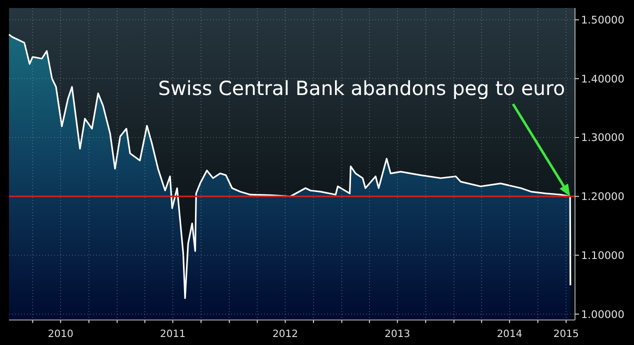 This screenshot has height=345, width=634. What do you see at coordinates (397, 334) in the screenshot?
I see `x-tick-label: 2013` at bounding box center [397, 334].